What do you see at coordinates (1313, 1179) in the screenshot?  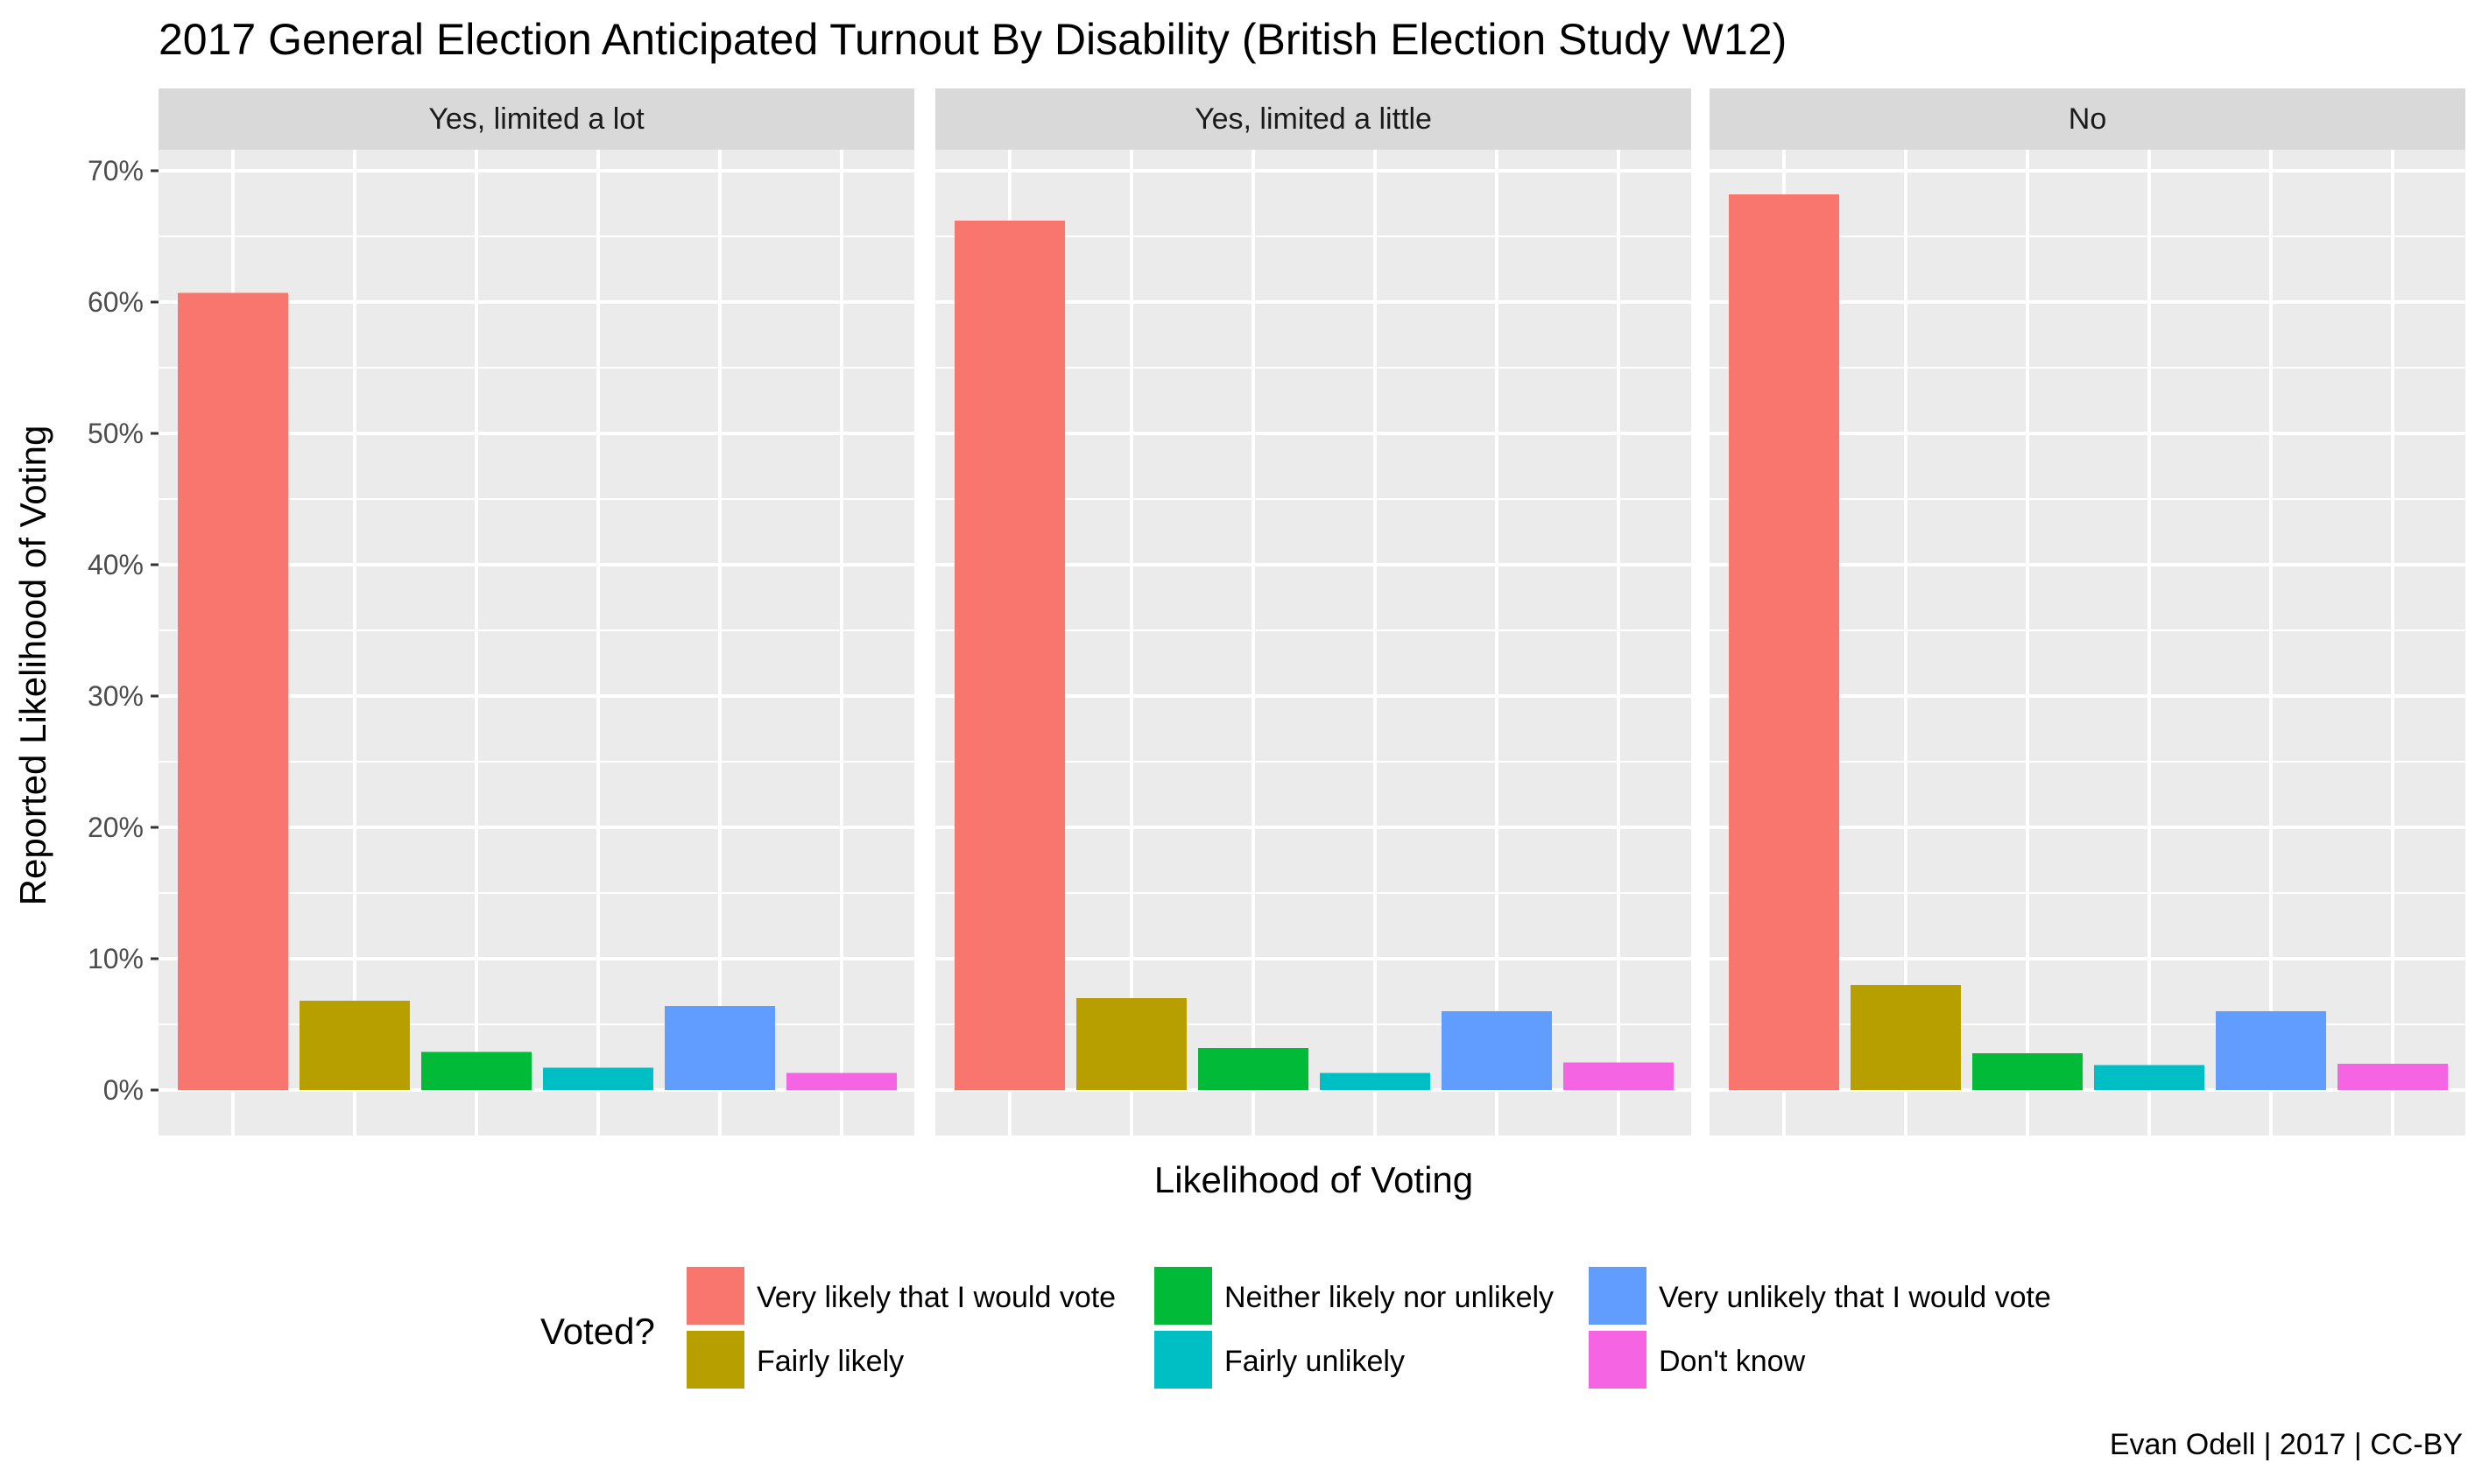 I see `x-axis-title: Likelihood of Voting` at bounding box center [1313, 1179].